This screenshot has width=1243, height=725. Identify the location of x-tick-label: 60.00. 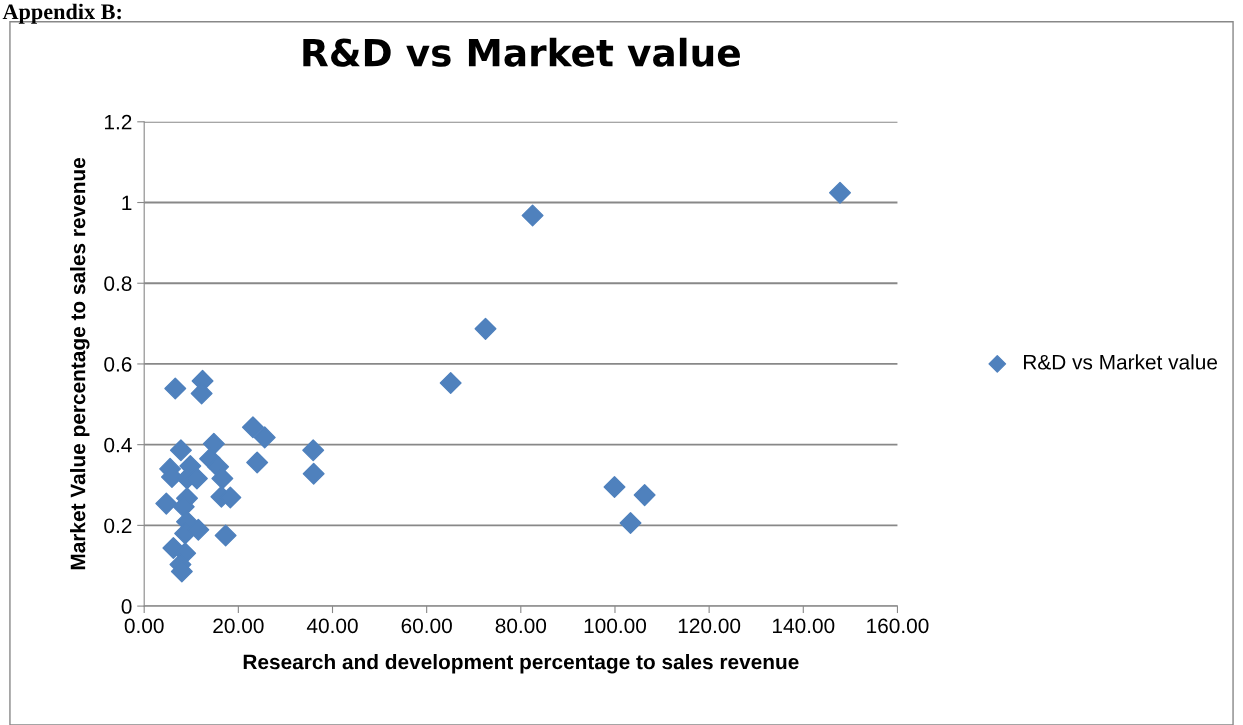
(426, 626).